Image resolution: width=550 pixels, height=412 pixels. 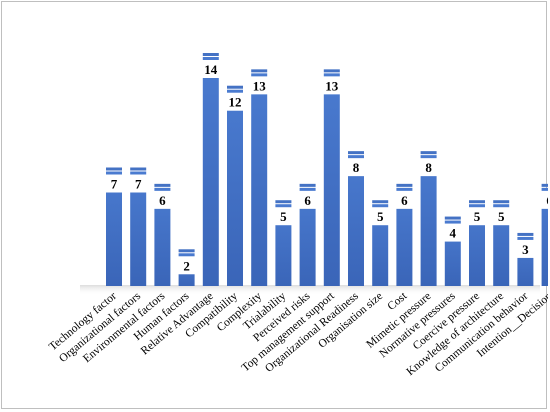 What do you see at coordinates (547, 200) in the screenshot?
I see `data-label-18: 6` at bounding box center [547, 200].